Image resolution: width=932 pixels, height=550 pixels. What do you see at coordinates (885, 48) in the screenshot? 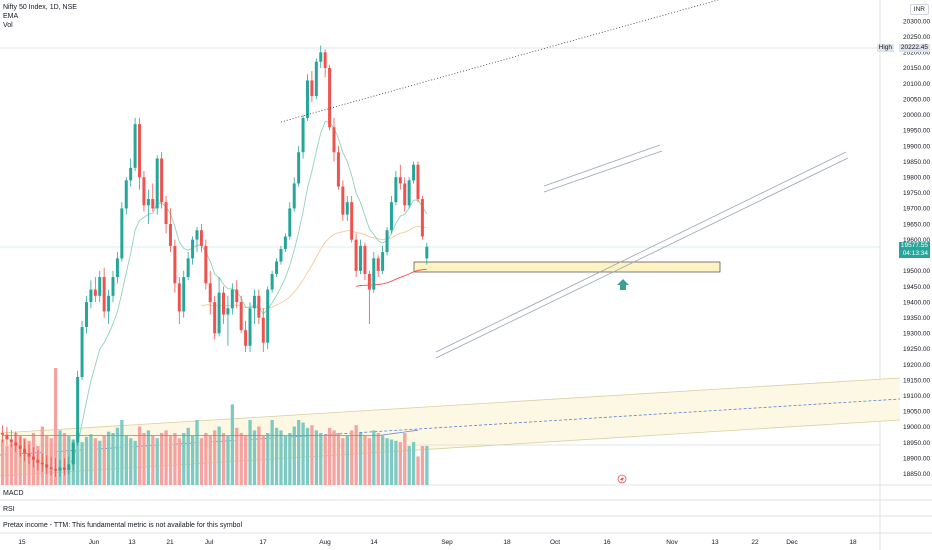
I see `high-label: High` at bounding box center [885, 48].